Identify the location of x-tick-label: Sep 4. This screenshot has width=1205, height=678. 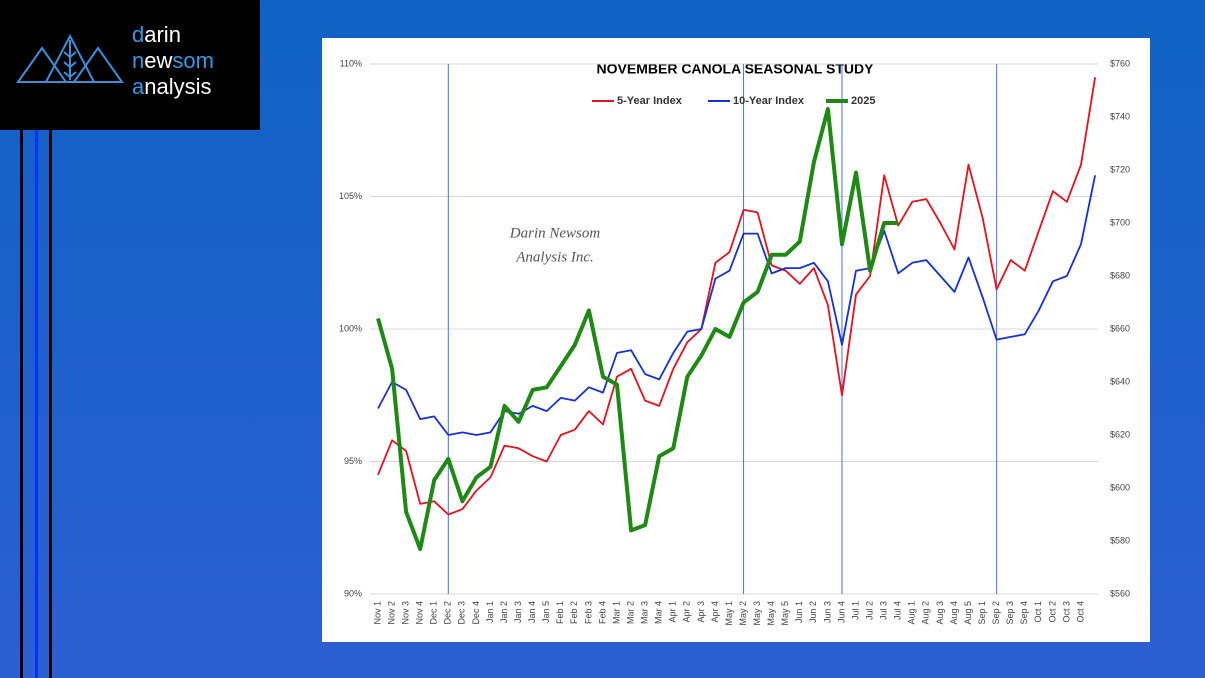
(1024, 613).